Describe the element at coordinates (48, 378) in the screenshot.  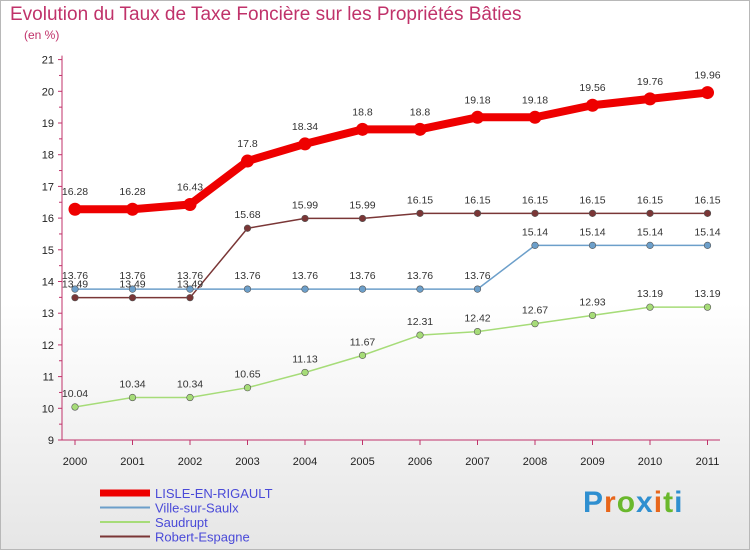
I see `y-tick-label: 11` at that location.